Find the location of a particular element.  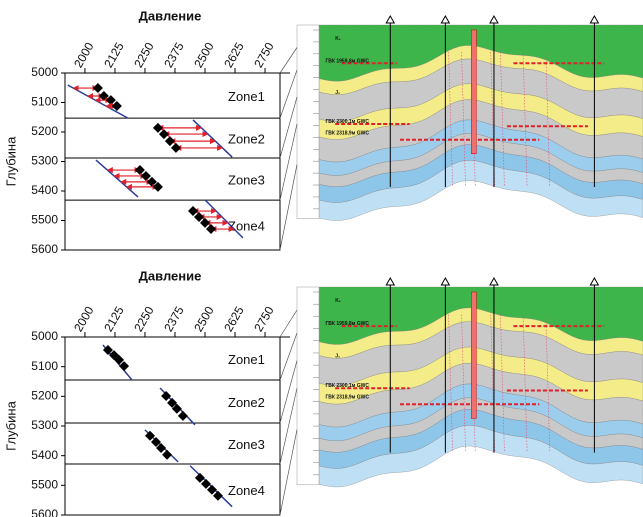

y-tick-label: 5500 is located at coordinates (44, 485).